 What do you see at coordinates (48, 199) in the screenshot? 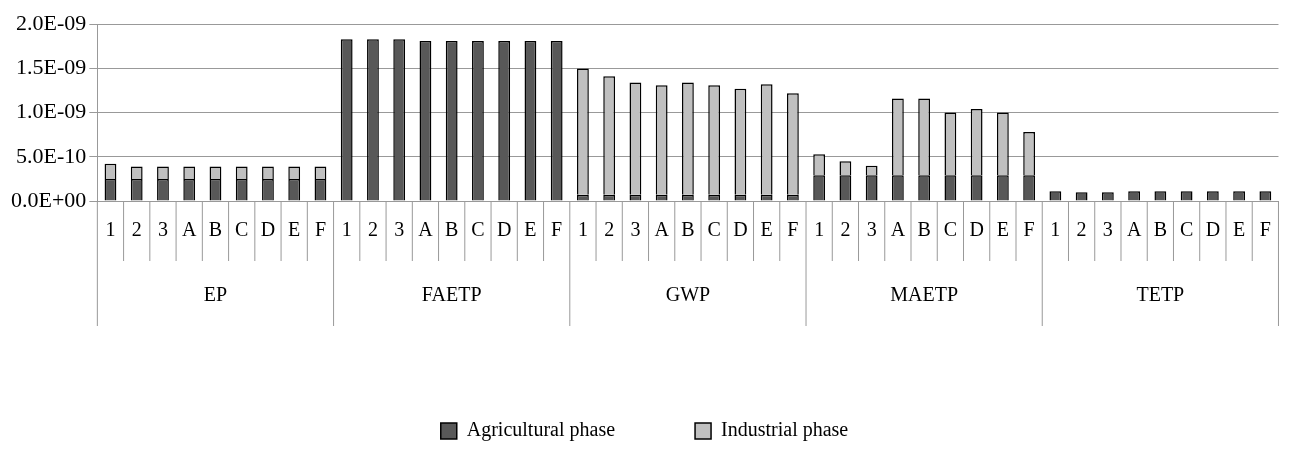
I see `y-tick-label: 0.0E+00` at bounding box center [48, 199].